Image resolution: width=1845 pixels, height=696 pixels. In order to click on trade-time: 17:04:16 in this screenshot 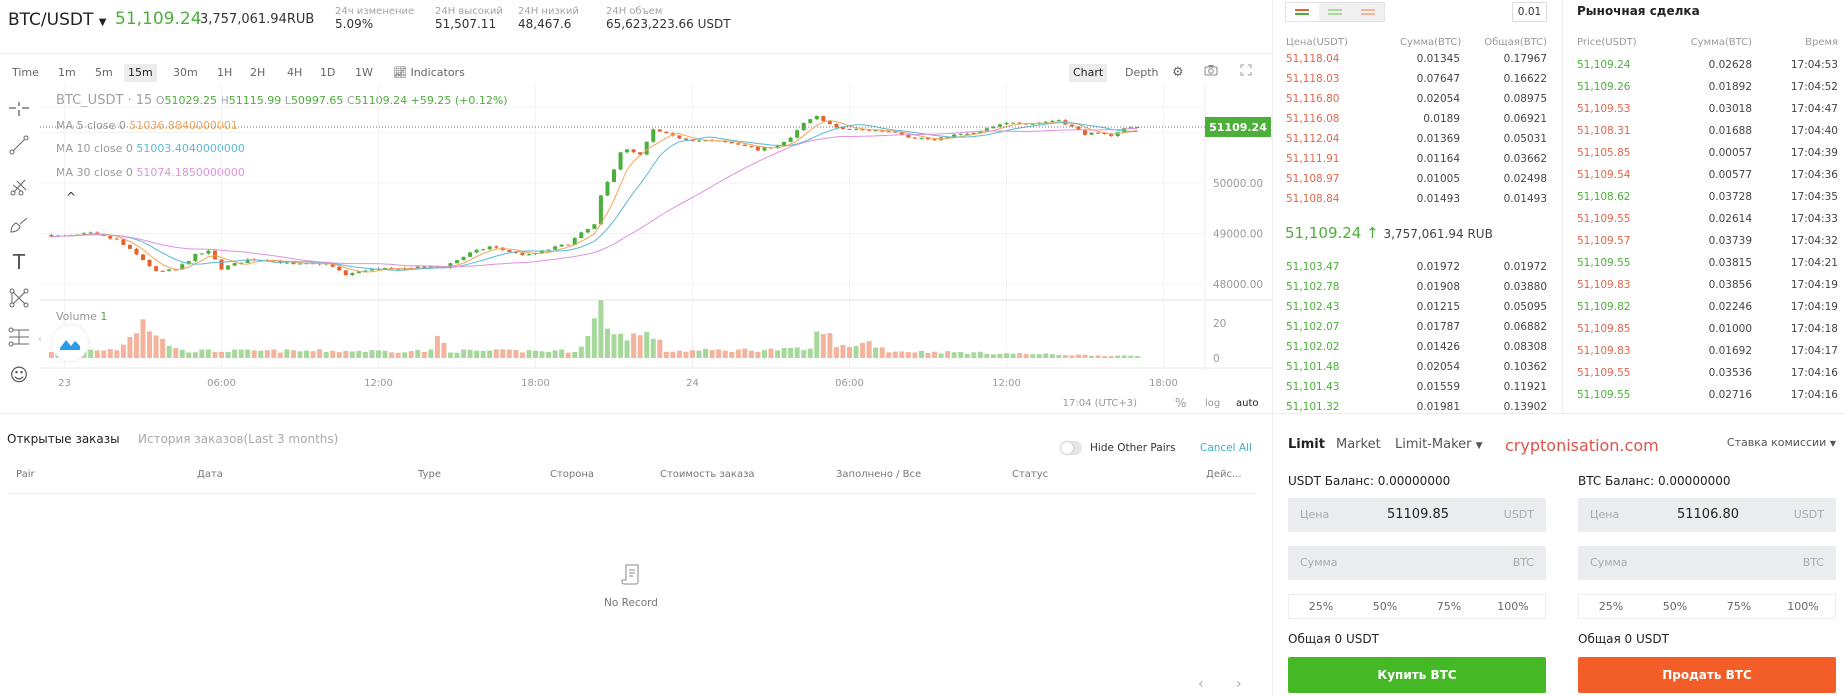, I will do `click(1814, 395)`.